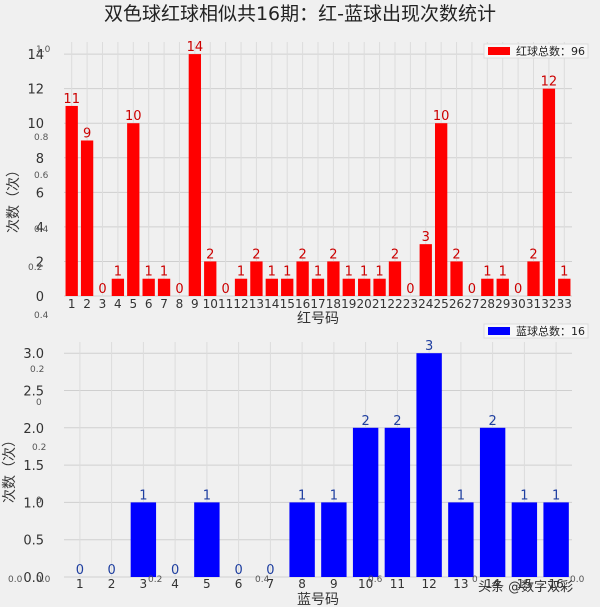 Image resolution: width=600 pixels, height=607 pixels. What do you see at coordinates (272, 272) in the screenshot?
I see `red-value-label-14: 1` at bounding box center [272, 272].